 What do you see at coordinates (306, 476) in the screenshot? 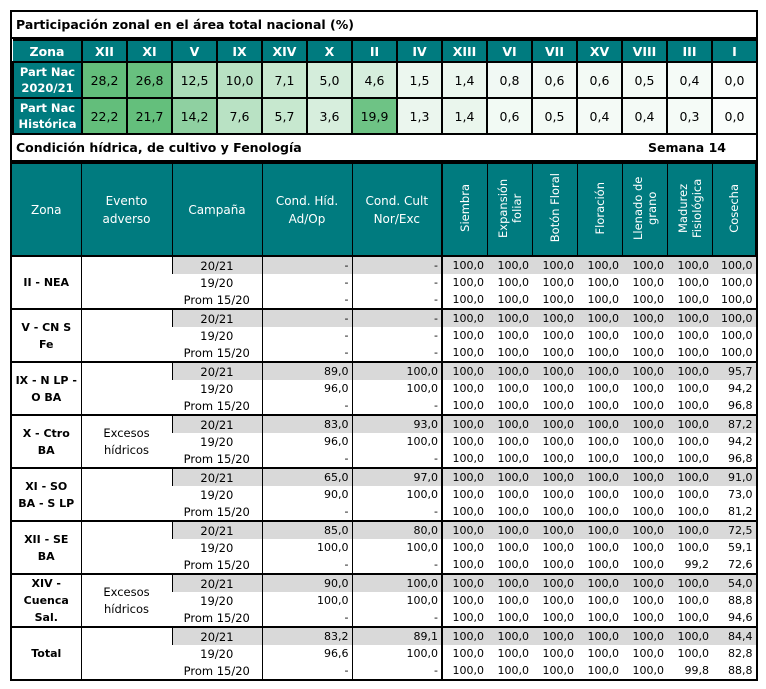
I see `value-cell: 65,0` at bounding box center [306, 476].